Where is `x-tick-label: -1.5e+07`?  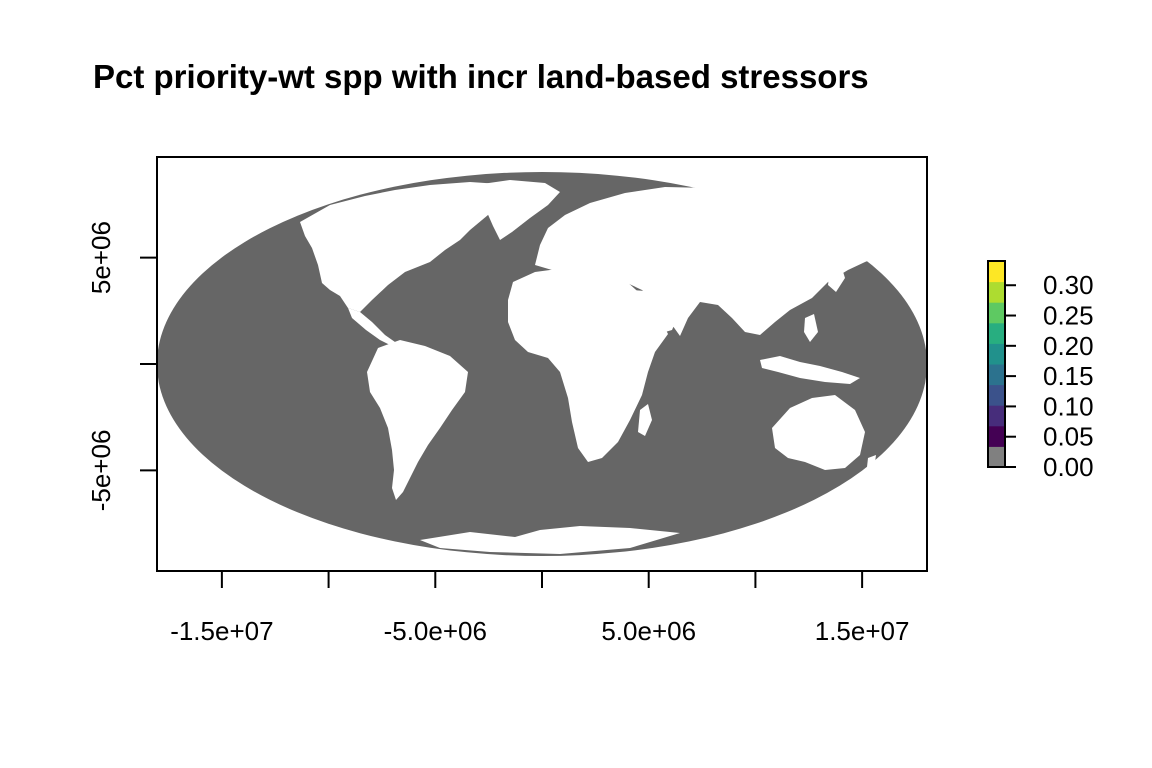
x-tick-label: -1.5e+07 is located at coordinates (221, 631).